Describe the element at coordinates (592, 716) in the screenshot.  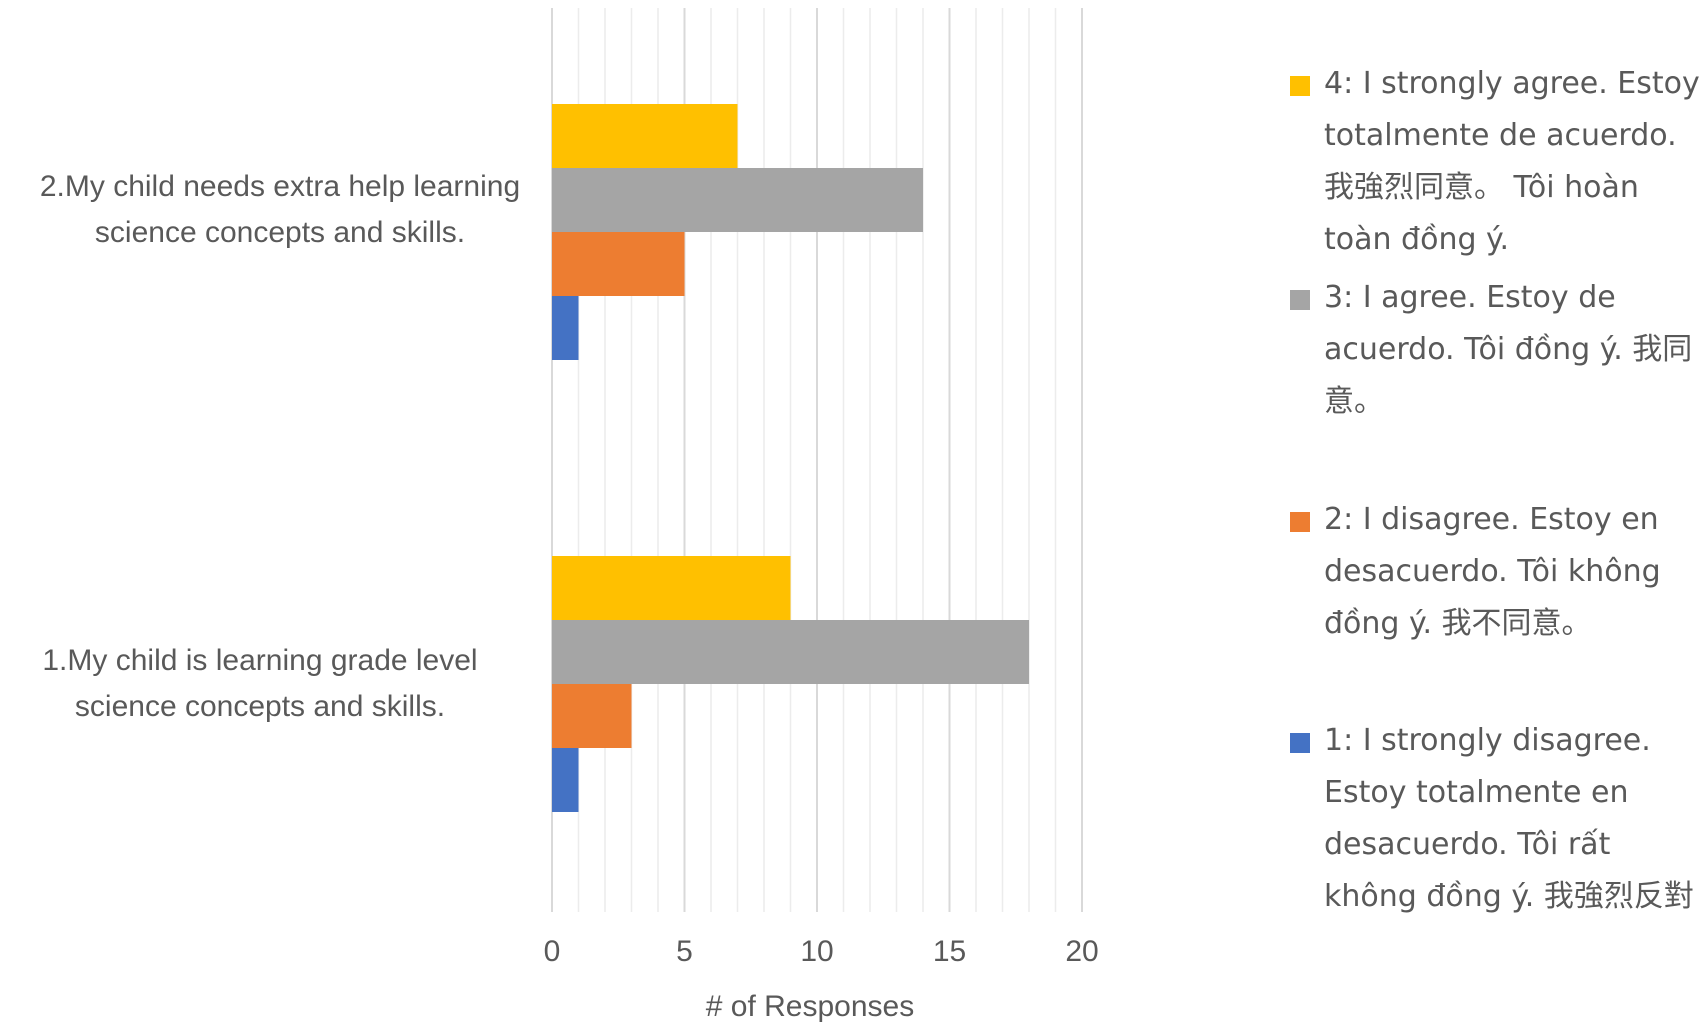
I see `bar-cat1-series2` at that location.